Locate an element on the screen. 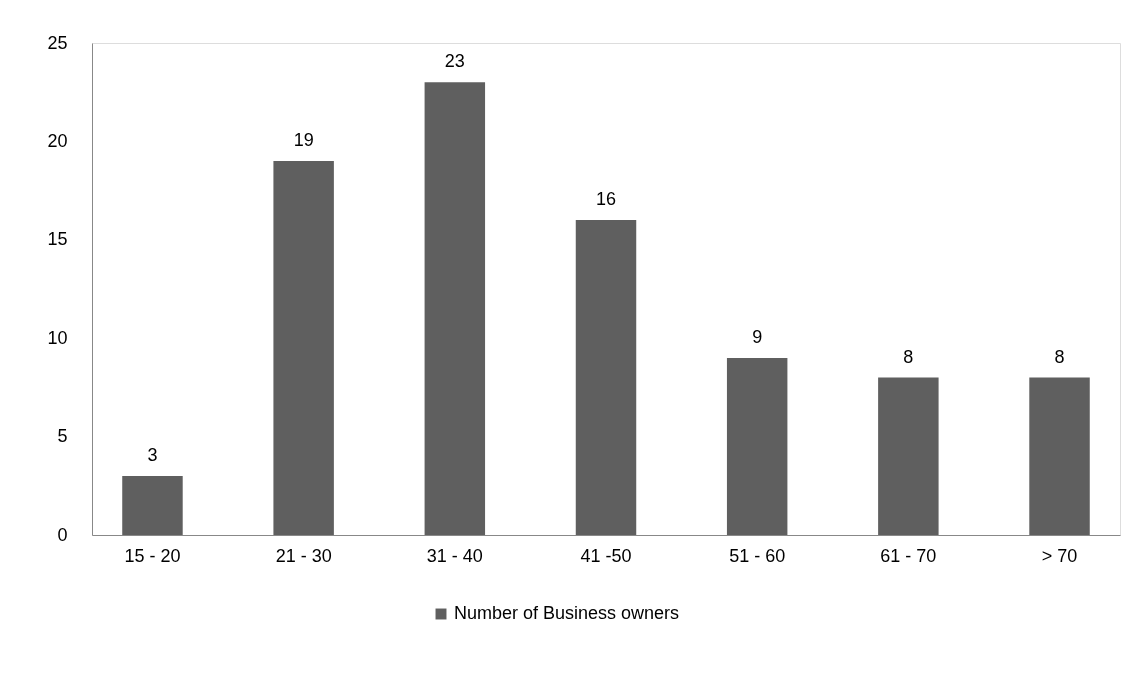  x-tick-label: 41 -50 is located at coordinates (606, 555).